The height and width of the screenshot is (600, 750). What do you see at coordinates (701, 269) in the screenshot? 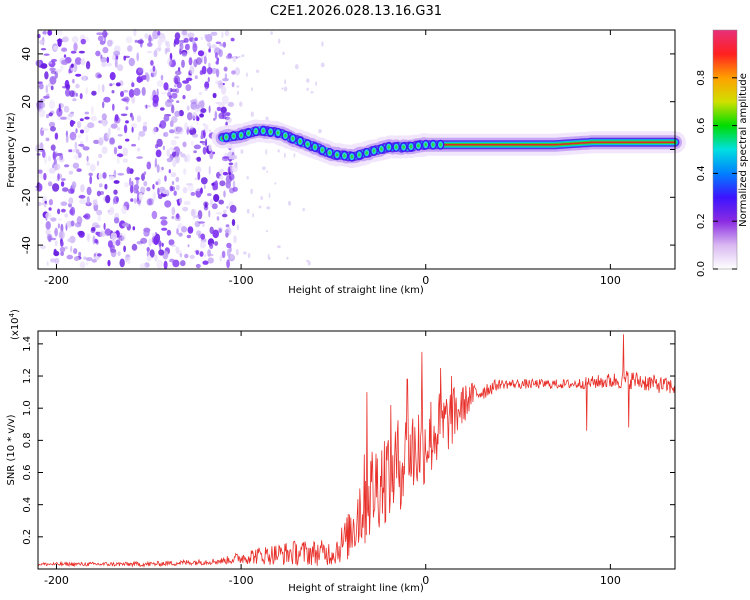
I see `colorbar-tick-label: 0.0` at bounding box center [701, 269].